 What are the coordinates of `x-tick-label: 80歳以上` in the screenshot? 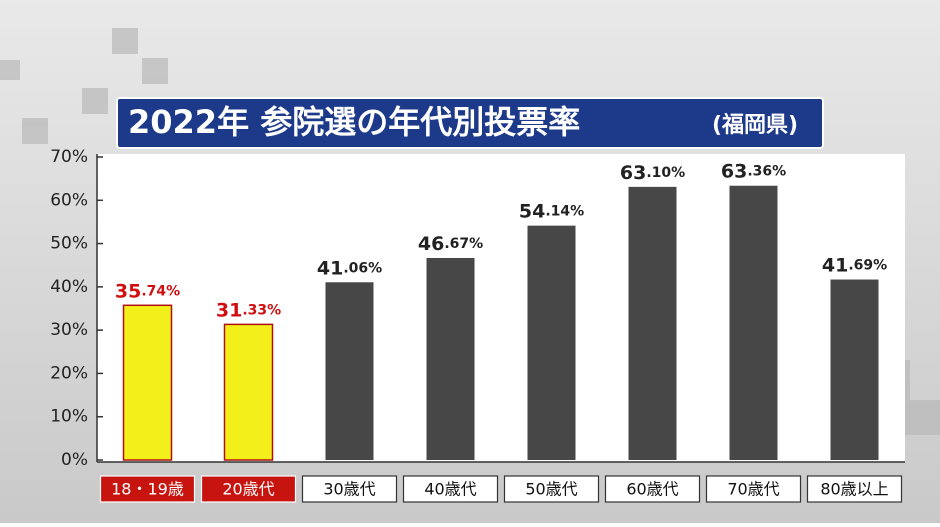 It's located at (854, 489).